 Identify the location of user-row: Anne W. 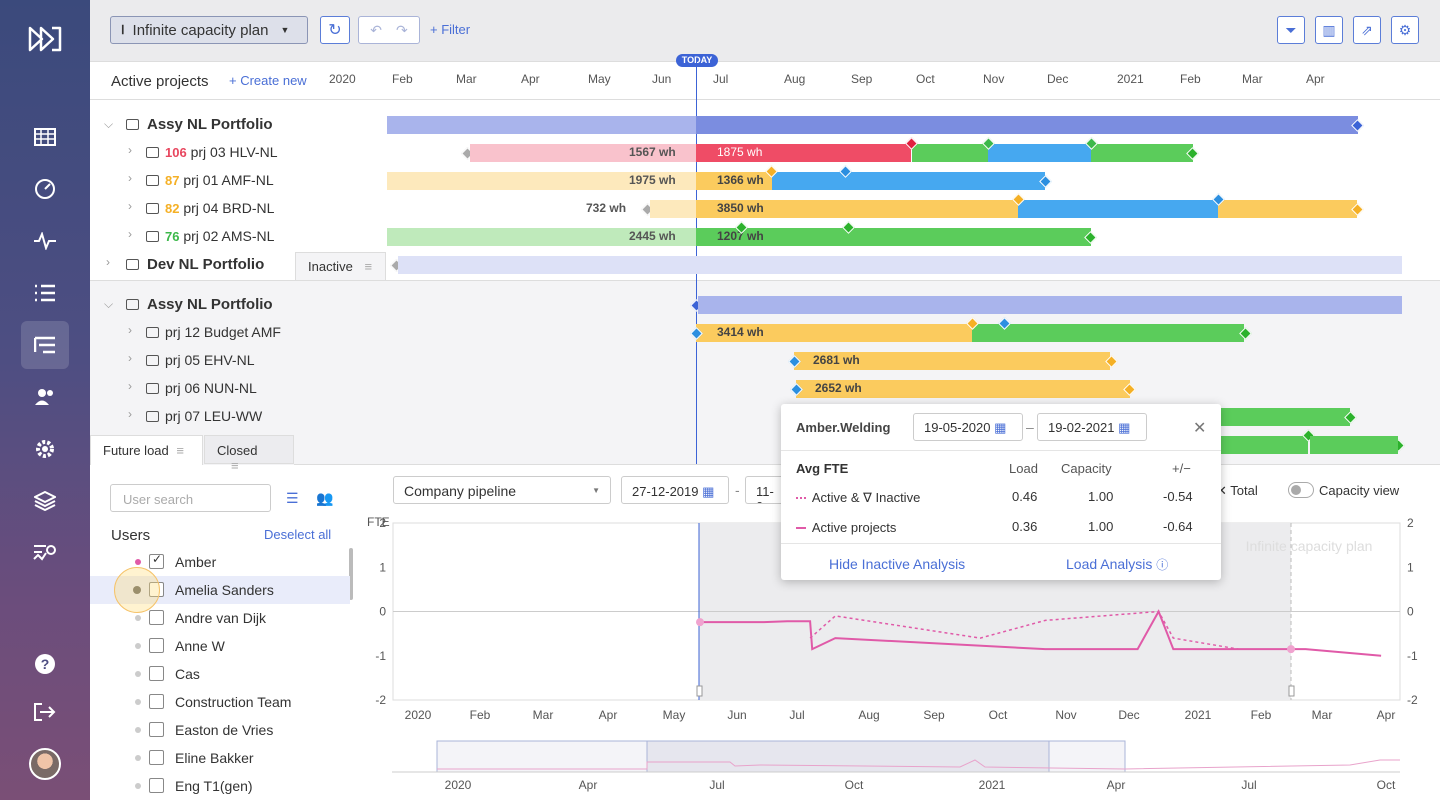
(220, 646).